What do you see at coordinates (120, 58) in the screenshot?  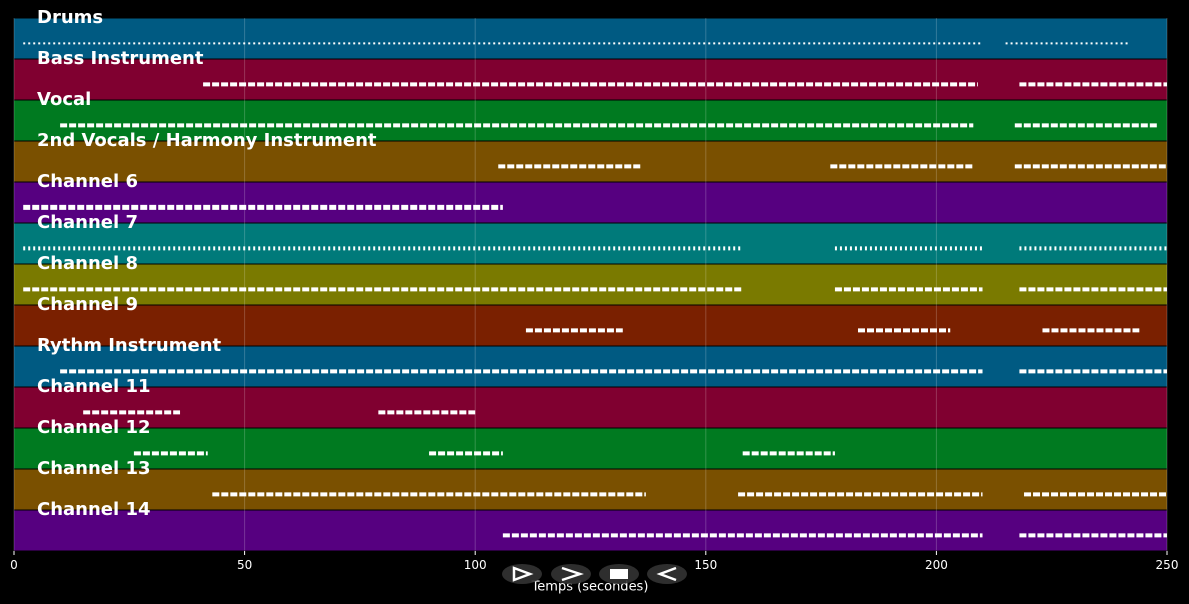 I see `track-label: Bass Instrument` at bounding box center [120, 58].